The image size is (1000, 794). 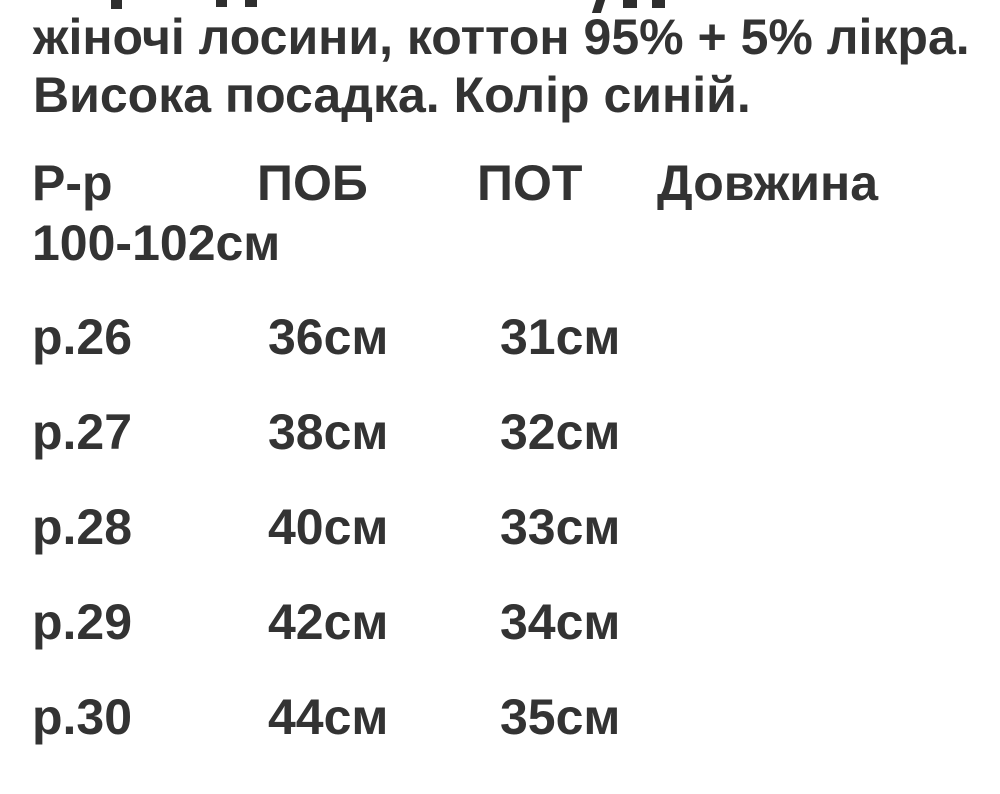 I want to click on col-header-pot: ПОТ, so click(x=530, y=183).